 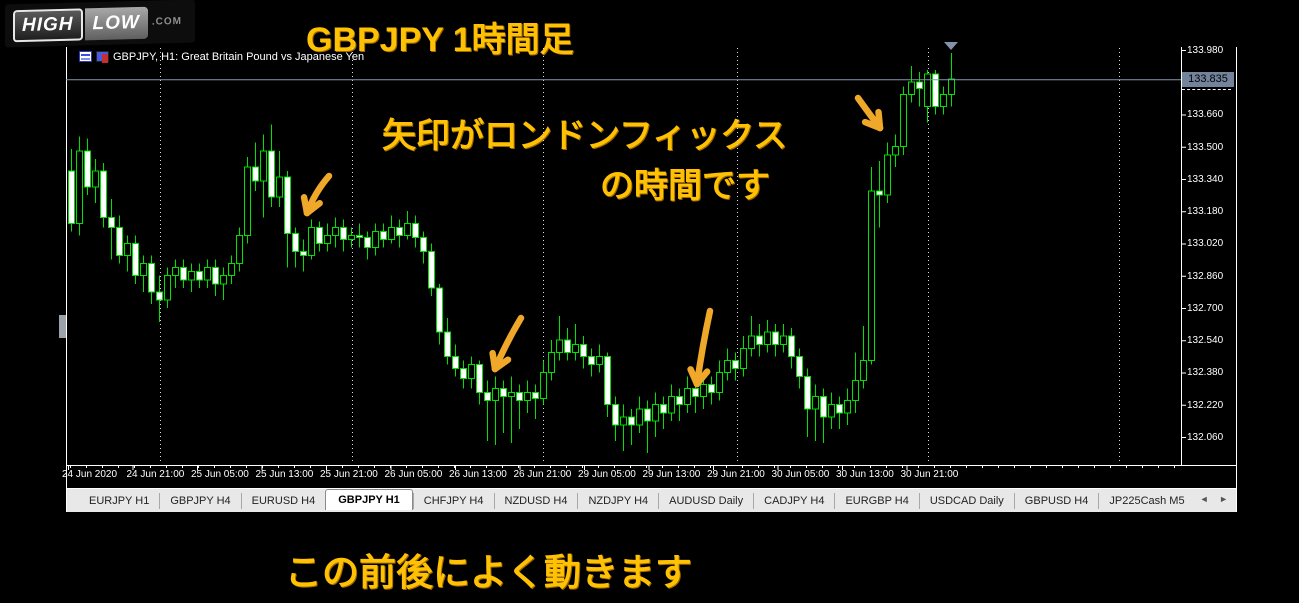 I want to click on price-axis-label: 133.340, so click(x=1205, y=179).